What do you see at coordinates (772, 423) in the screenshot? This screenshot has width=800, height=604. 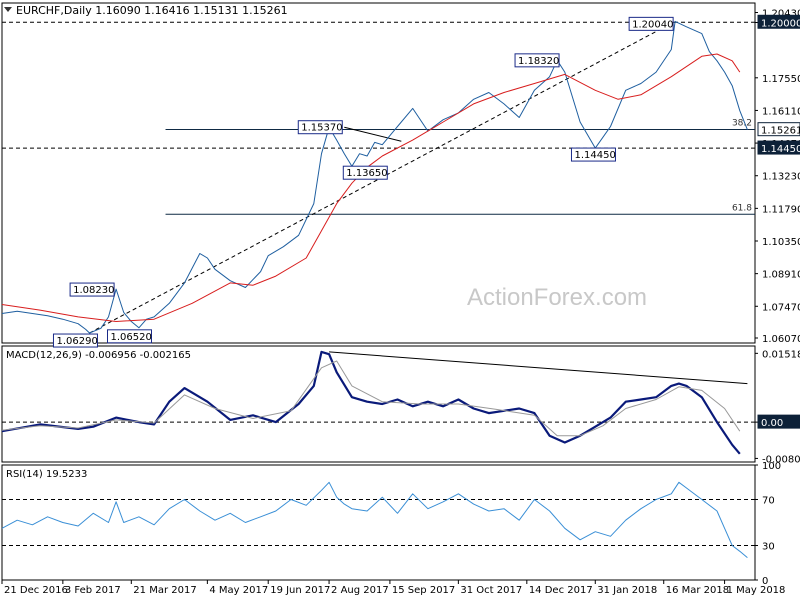 I see `price-tag-label: 0.00` at bounding box center [772, 423].